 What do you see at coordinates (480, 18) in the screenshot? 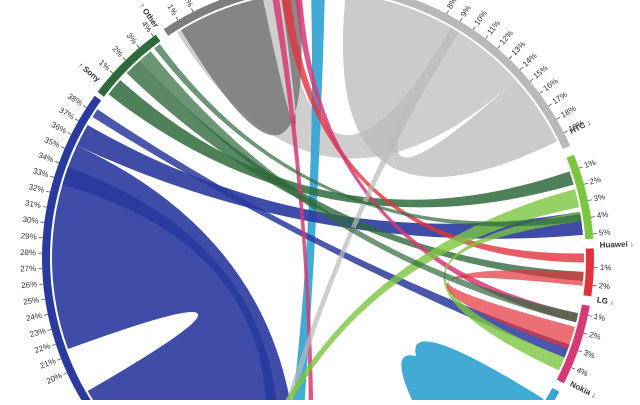
I see `tick-label: 10%` at bounding box center [480, 18].